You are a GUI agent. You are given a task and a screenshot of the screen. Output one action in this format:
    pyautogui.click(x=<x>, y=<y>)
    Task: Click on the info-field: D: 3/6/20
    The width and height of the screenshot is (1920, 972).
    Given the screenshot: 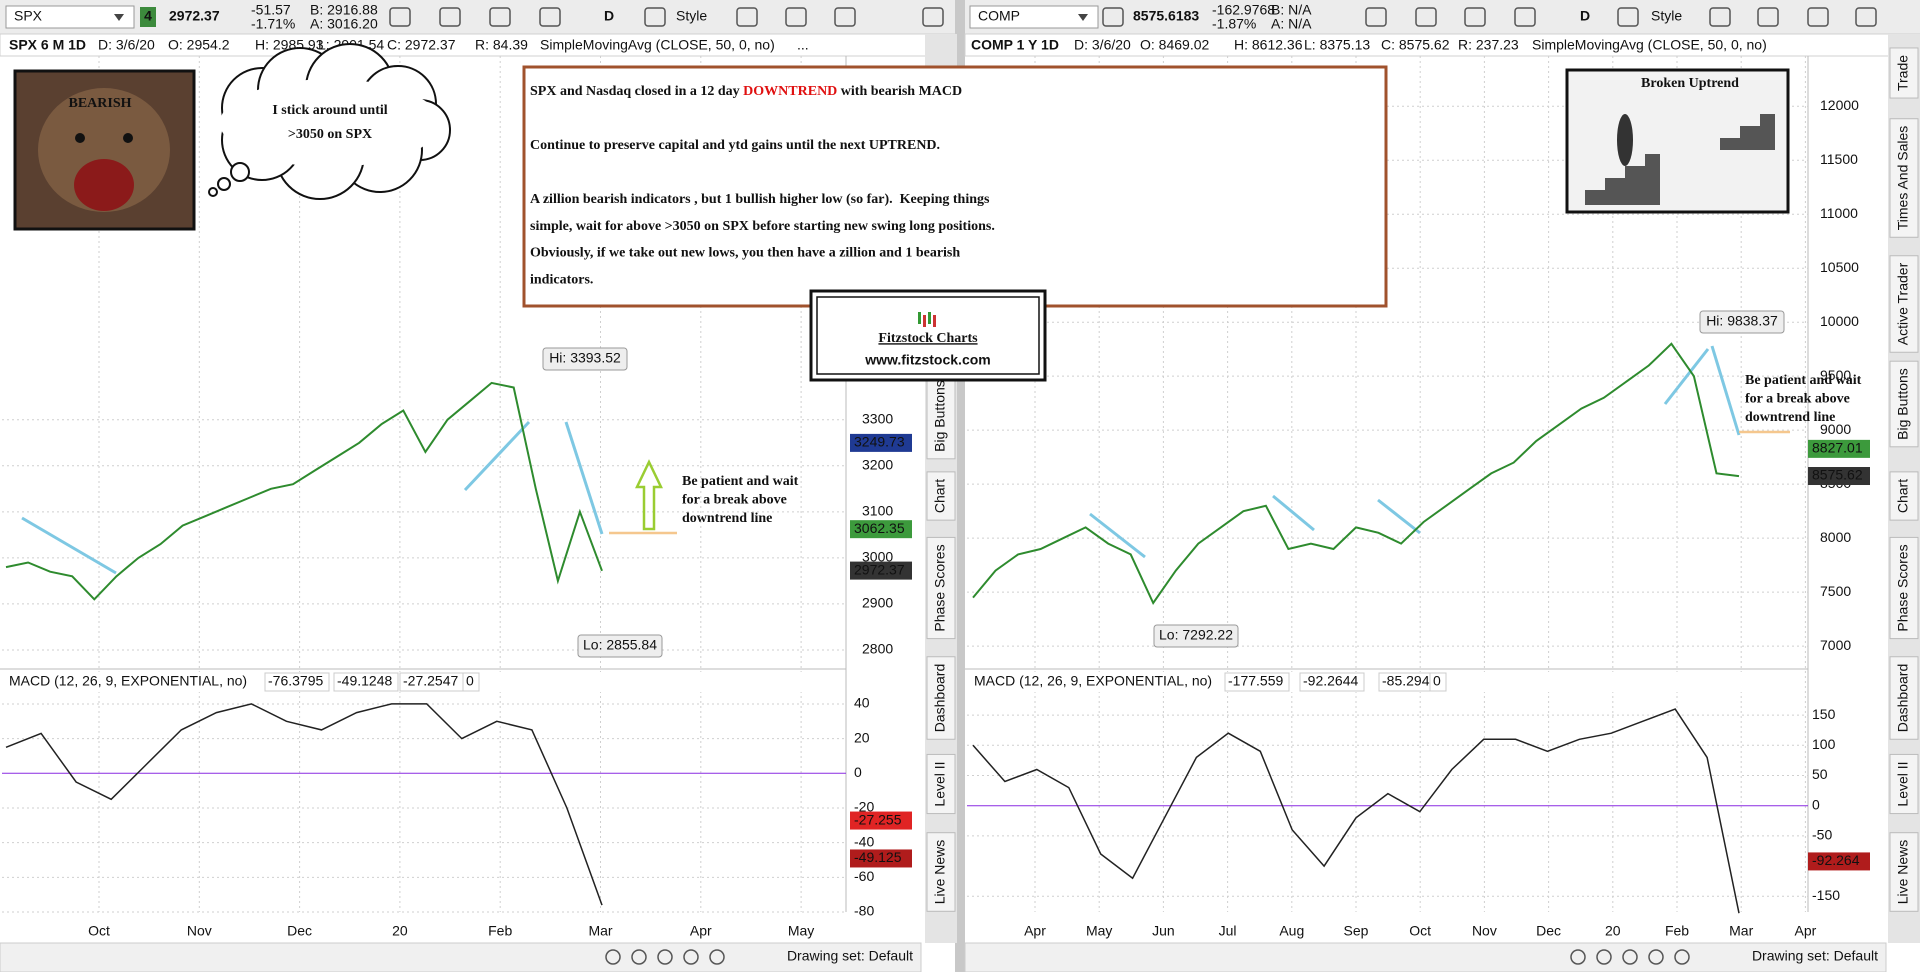 What is the action you would take?
    pyautogui.click(x=1102, y=45)
    